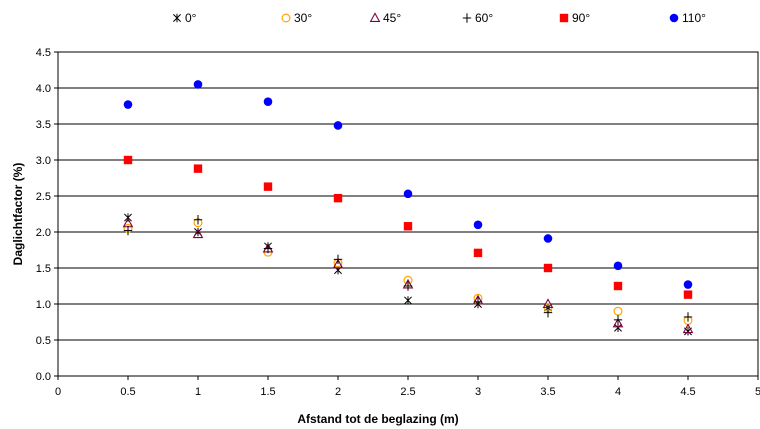  I want to click on y-tick-label: 2.5, so click(43, 197).